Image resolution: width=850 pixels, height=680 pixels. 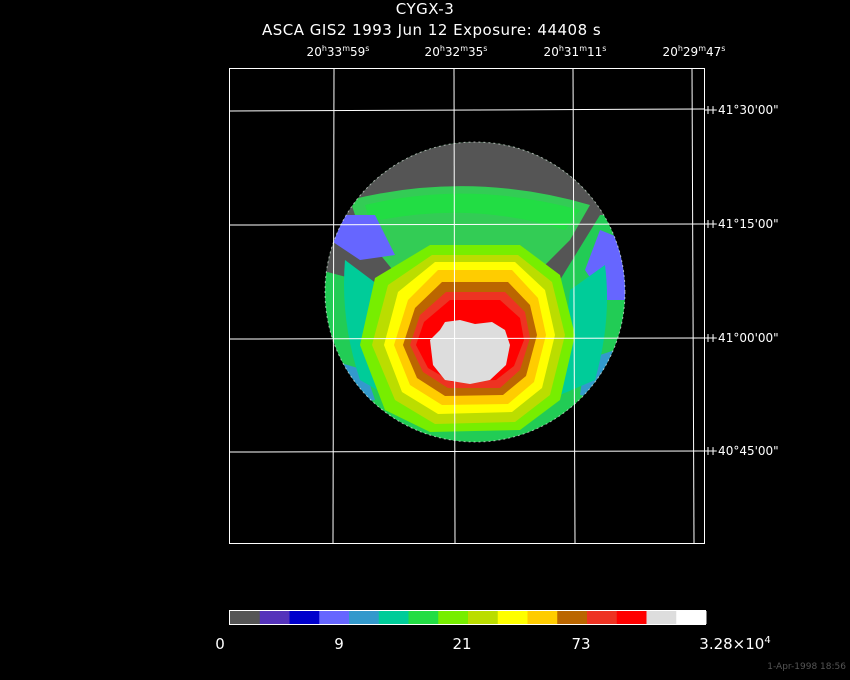 I want to click on colorbar-tick-label: 21, so click(x=462, y=644).